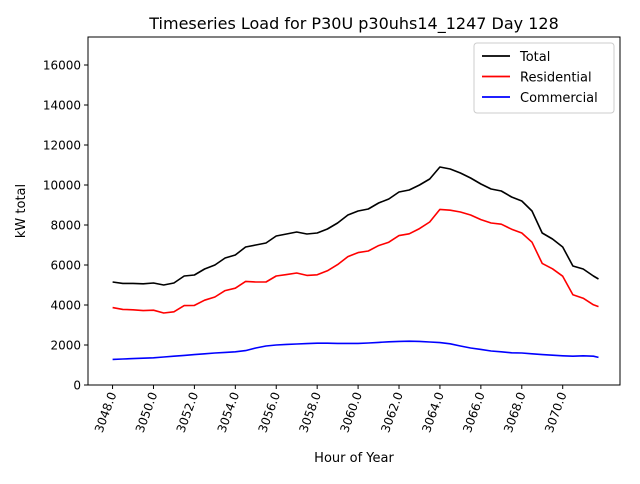 This screenshot has height=484, width=640. I want to click on legend-label: Residential, so click(556, 78).